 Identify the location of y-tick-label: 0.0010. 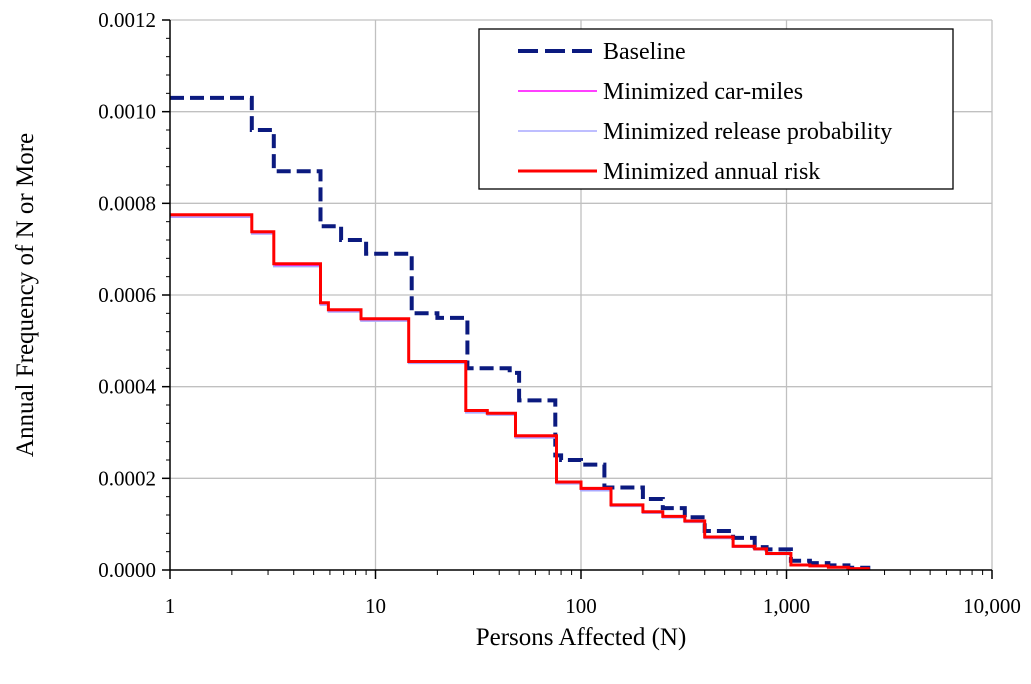
(127, 112).